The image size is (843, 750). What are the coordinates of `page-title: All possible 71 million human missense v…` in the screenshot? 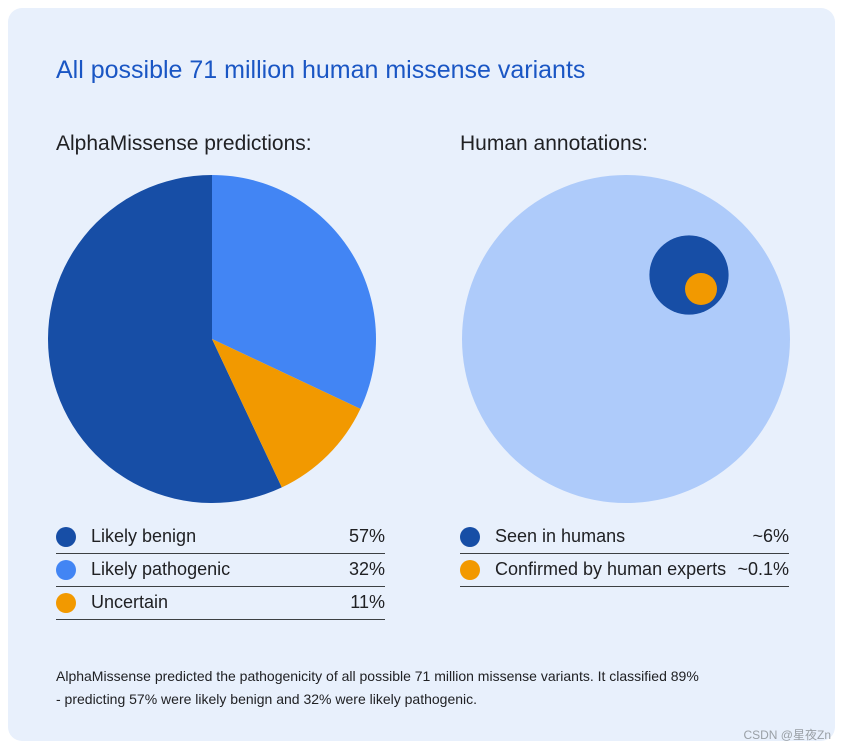 It's located at (321, 70).